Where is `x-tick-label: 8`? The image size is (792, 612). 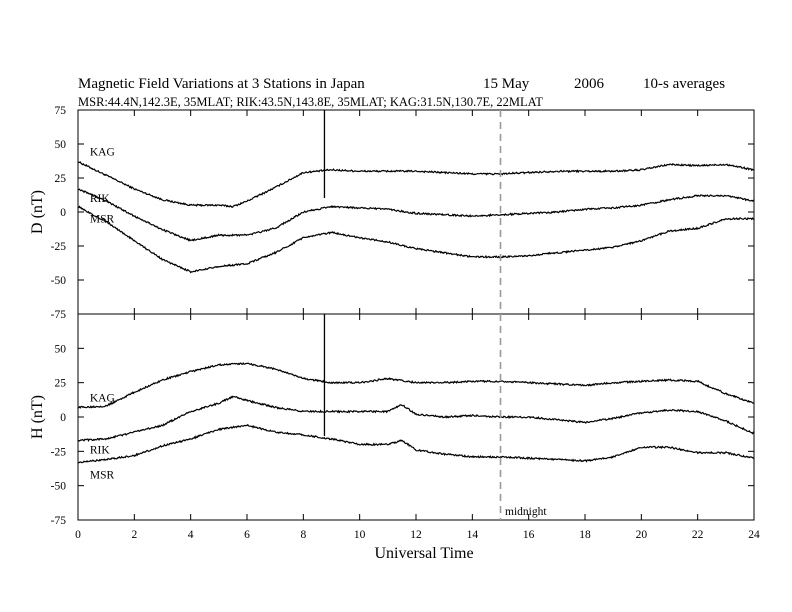
x-tick-label: 8 is located at coordinates (303, 535).